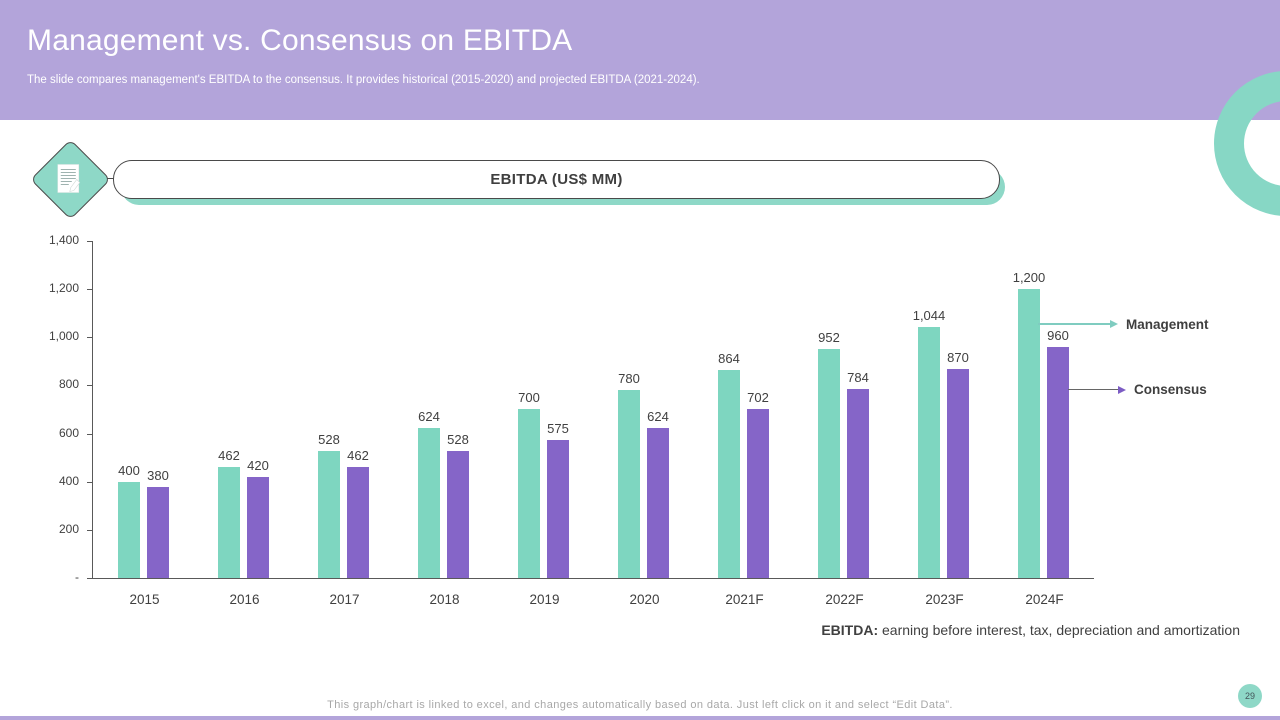  I want to click on bar-value-label: 1,200, so click(1029, 277).